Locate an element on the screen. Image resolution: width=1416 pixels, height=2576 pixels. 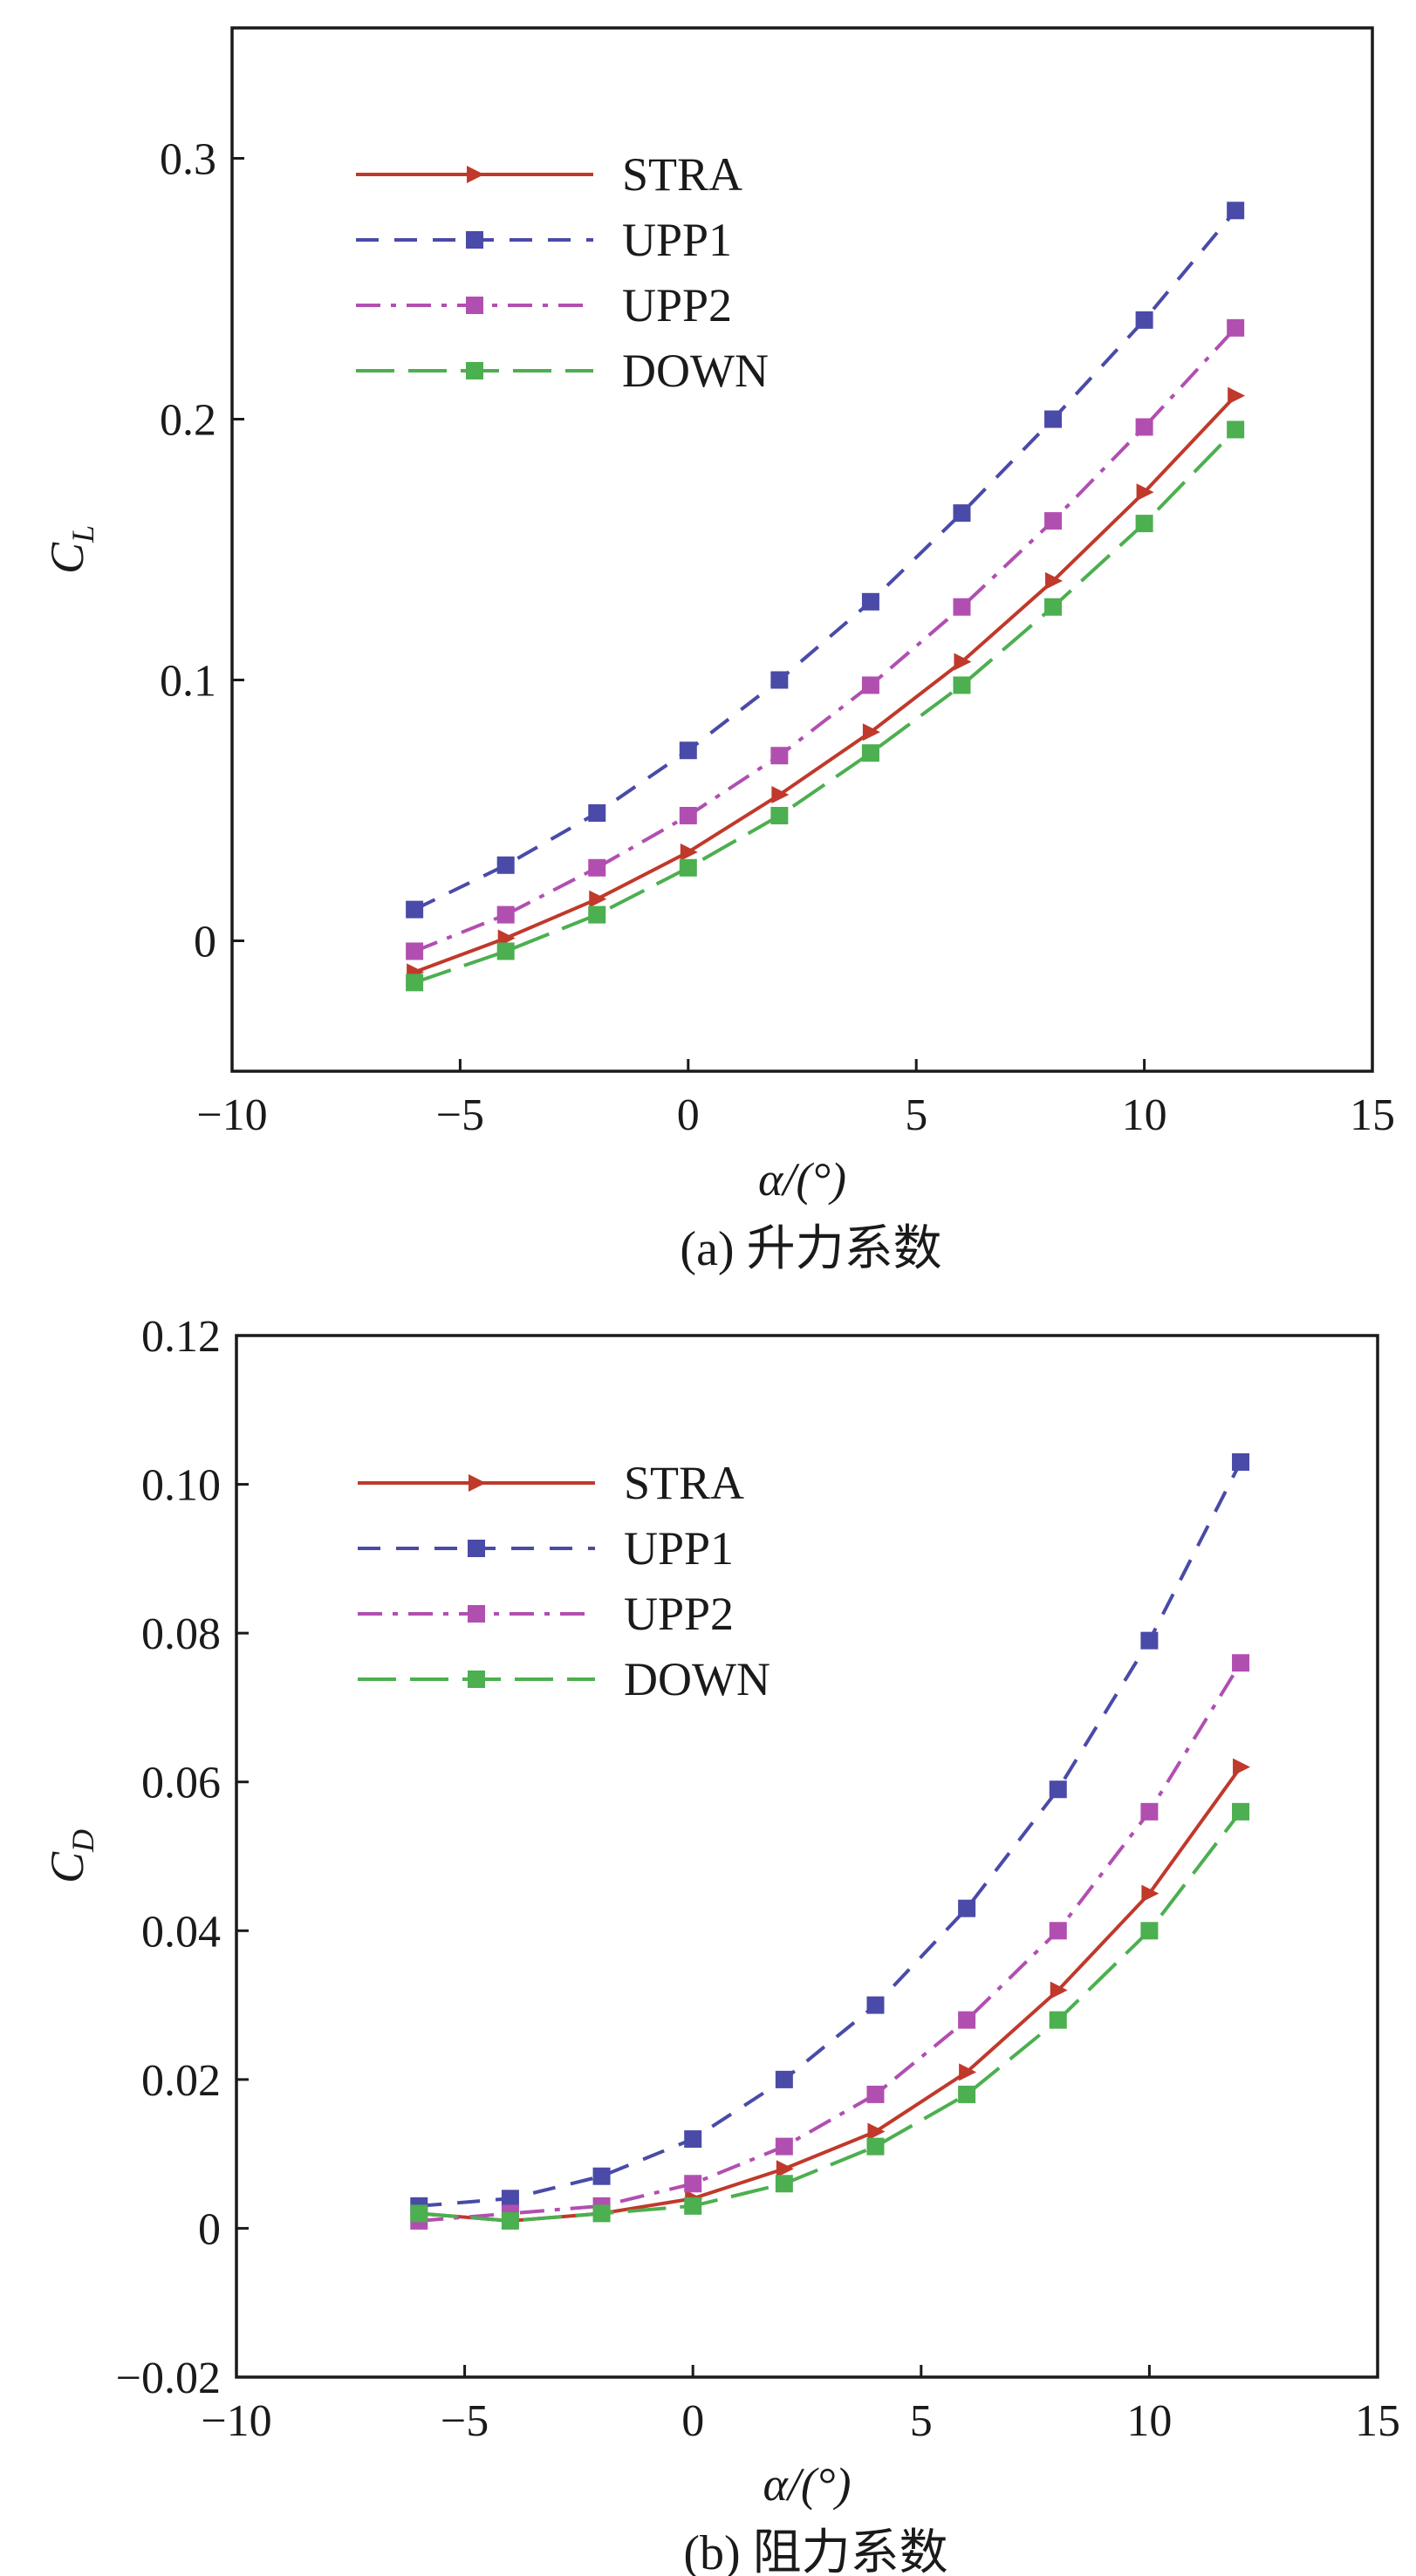
y-tick-label: 0.10 is located at coordinates (181, 1486).